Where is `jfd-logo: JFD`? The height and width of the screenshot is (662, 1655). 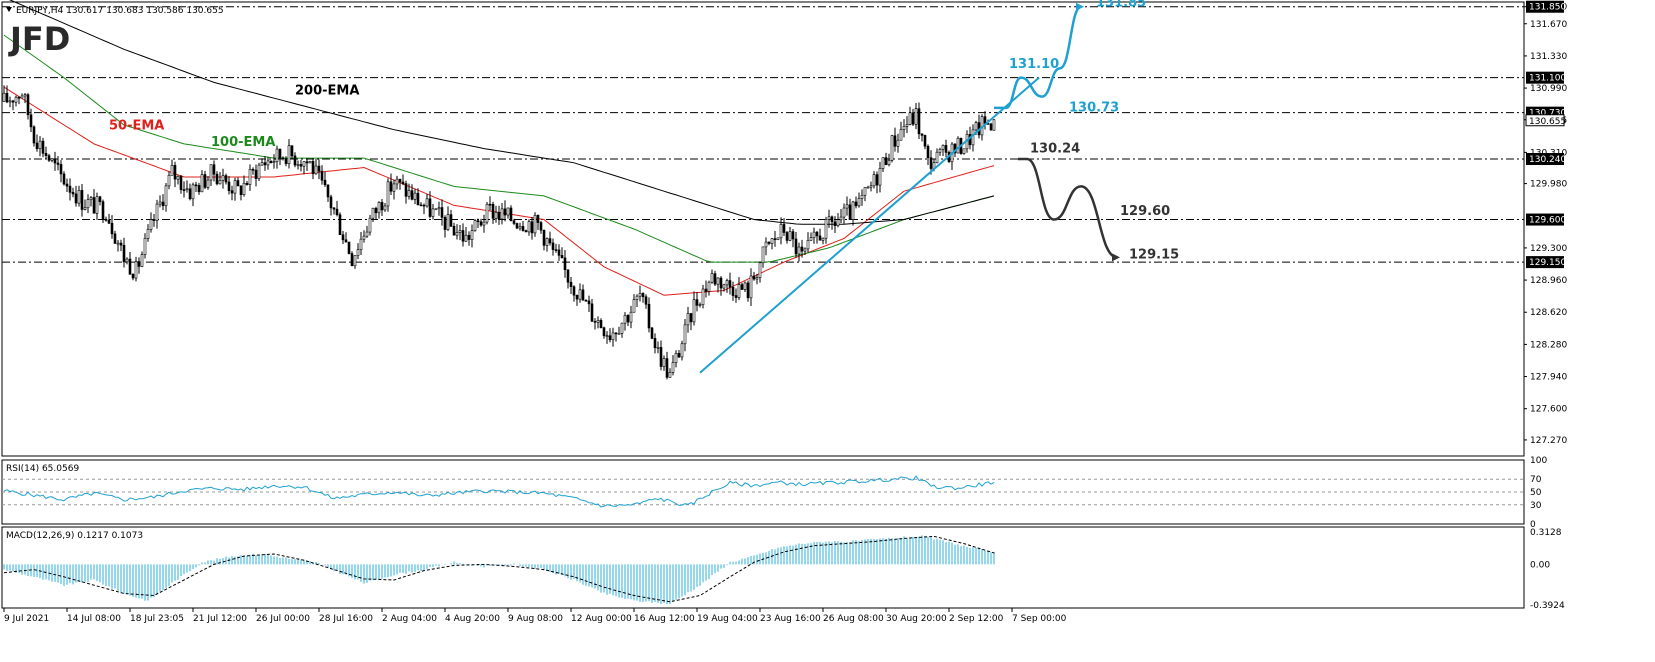
jfd-logo: JFD is located at coordinates (39, 39).